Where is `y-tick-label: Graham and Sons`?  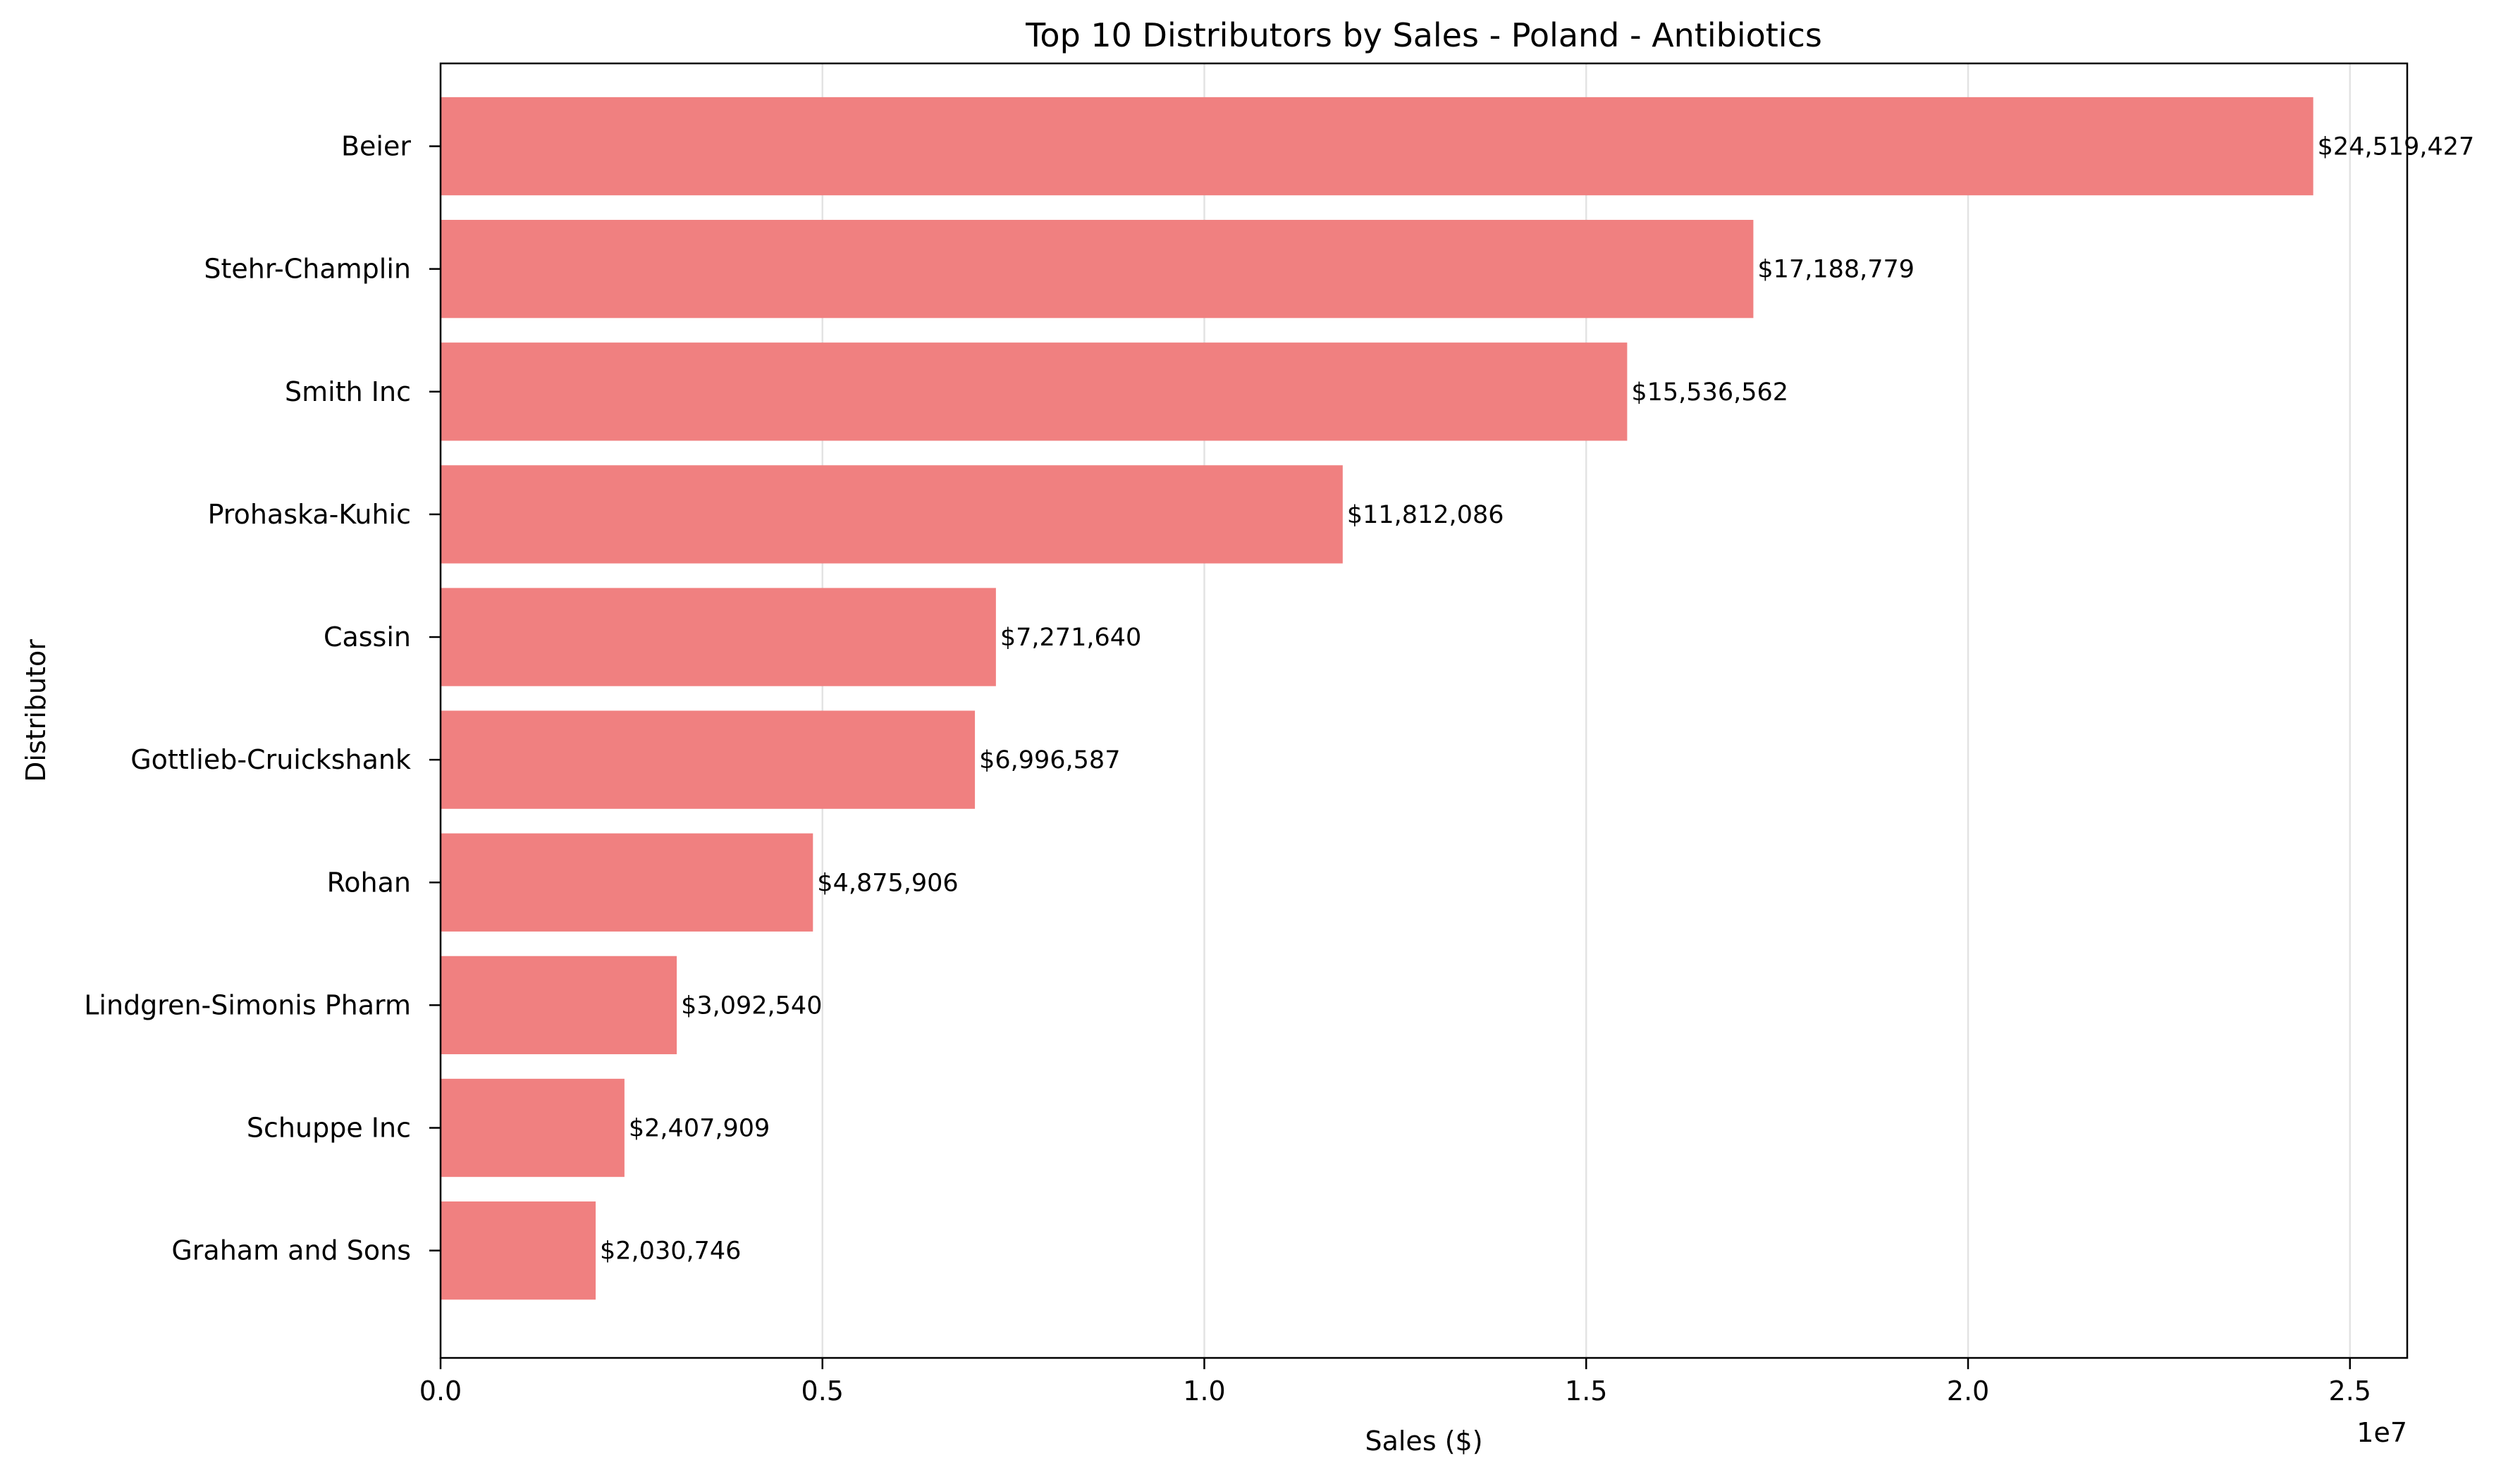
y-tick-label: Graham and Sons is located at coordinates (291, 1250).